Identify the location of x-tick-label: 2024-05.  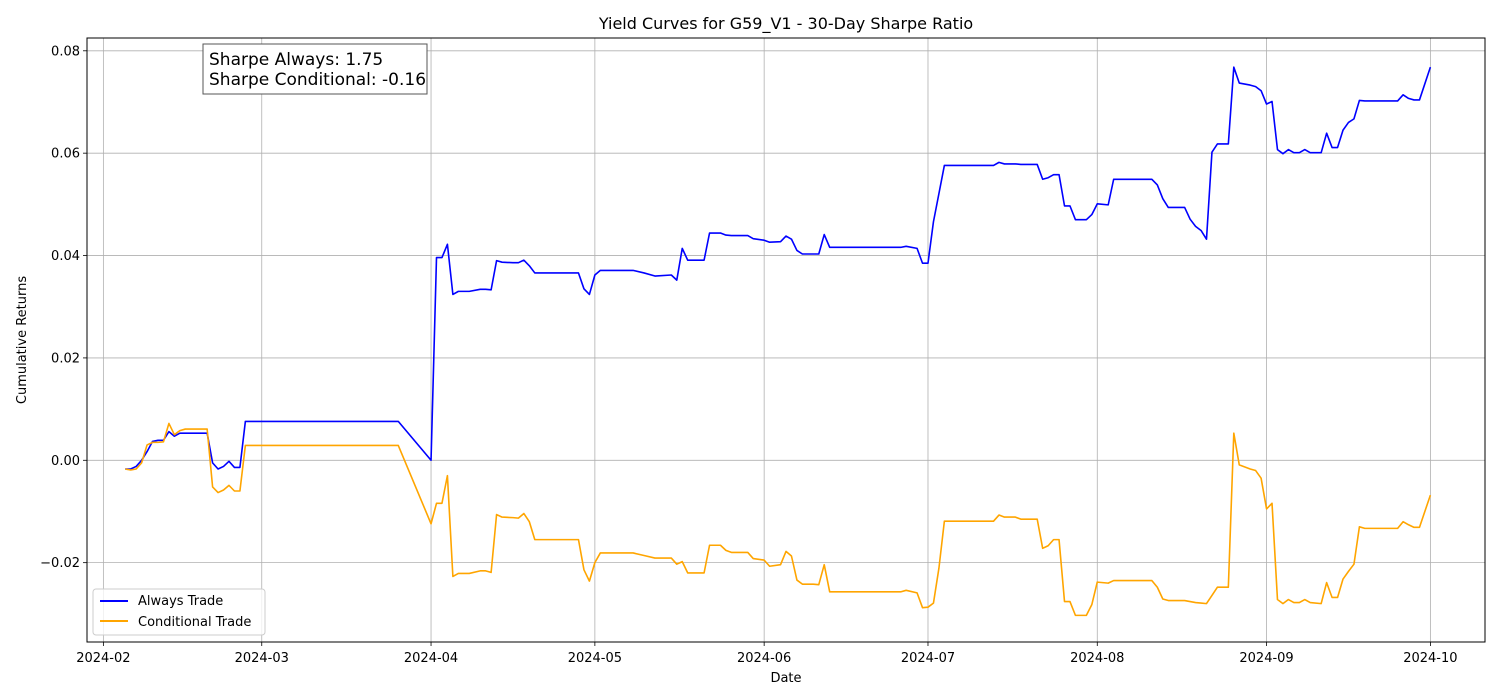
(595, 658).